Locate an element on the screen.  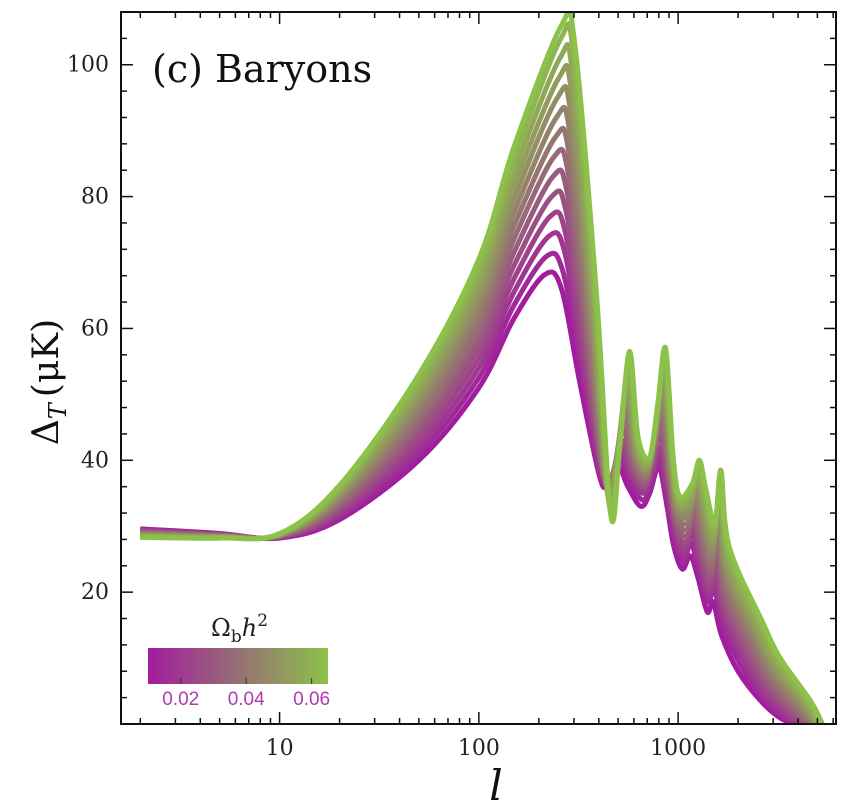
y-tick-label: 20 is located at coordinates (95, 592).